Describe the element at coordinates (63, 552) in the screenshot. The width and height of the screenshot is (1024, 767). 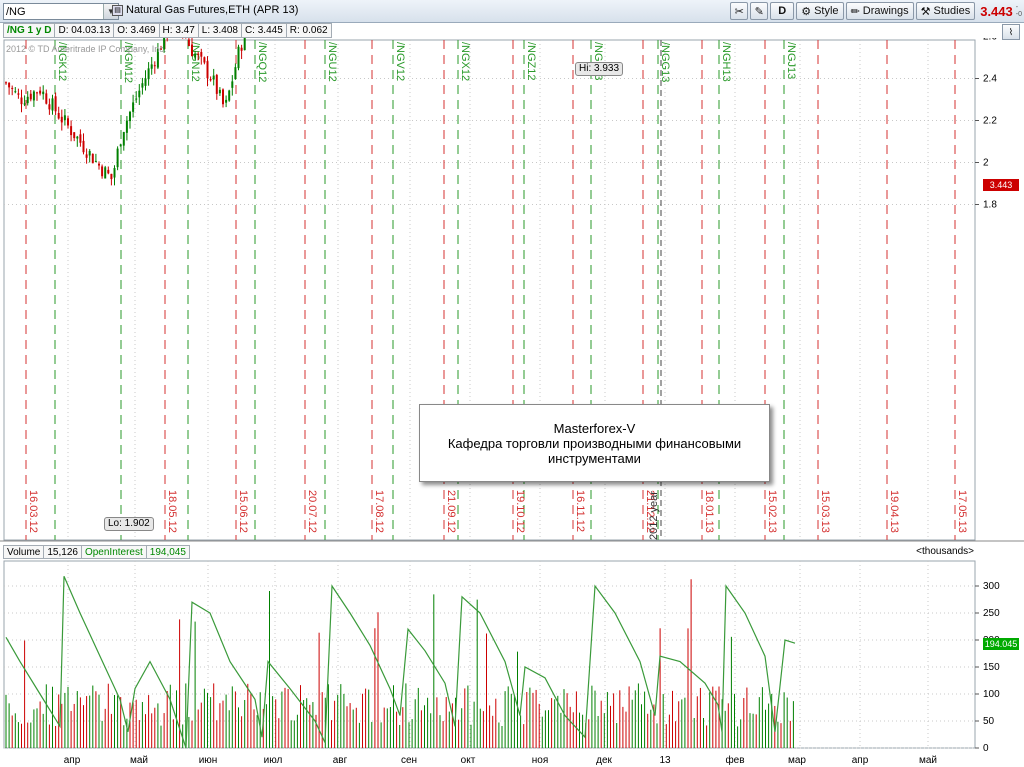
I see `volume-value: 15,126` at that location.